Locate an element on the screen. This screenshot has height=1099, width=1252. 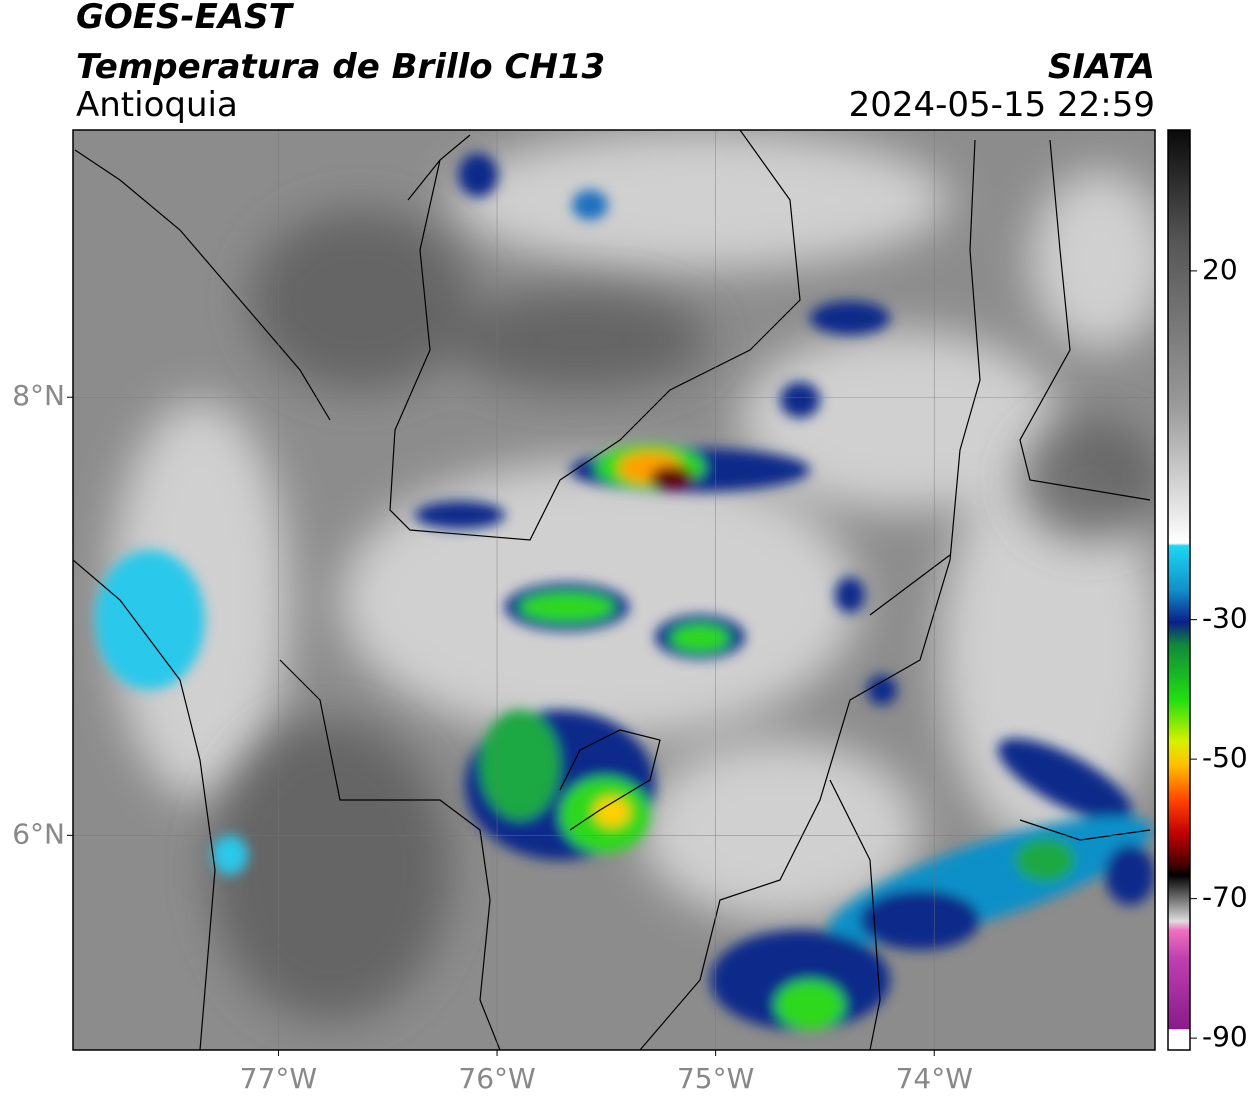
subtitle: Temperatura de Brillo CH13 is located at coordinates (340, 67).